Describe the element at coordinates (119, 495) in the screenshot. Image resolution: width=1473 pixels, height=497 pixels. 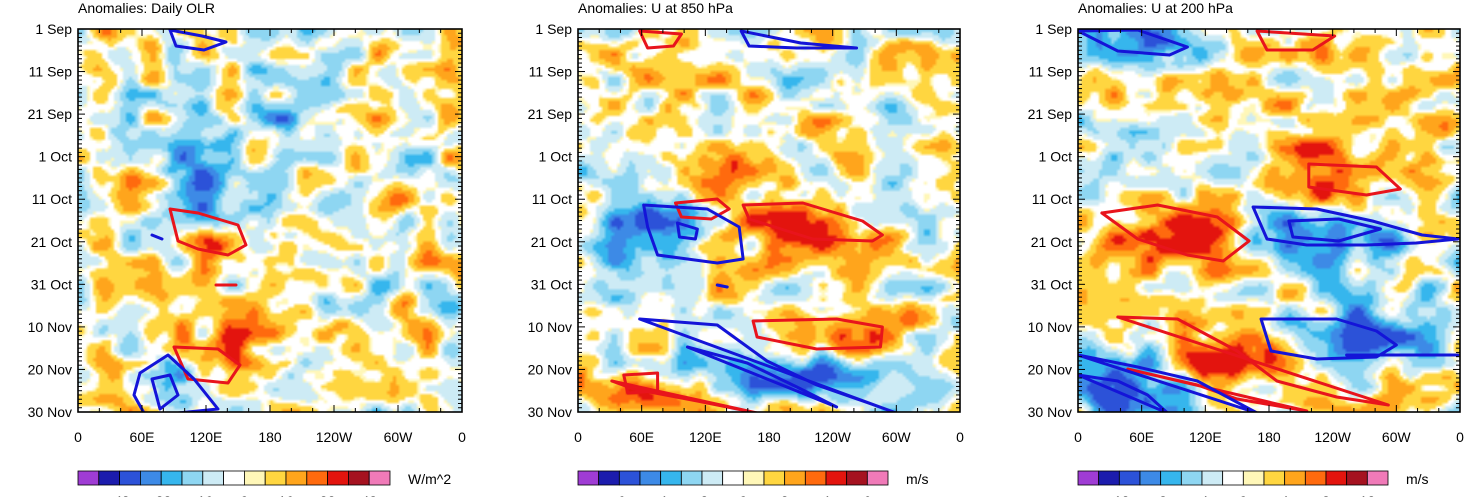
I see `colorbar-label: -48` at that location.